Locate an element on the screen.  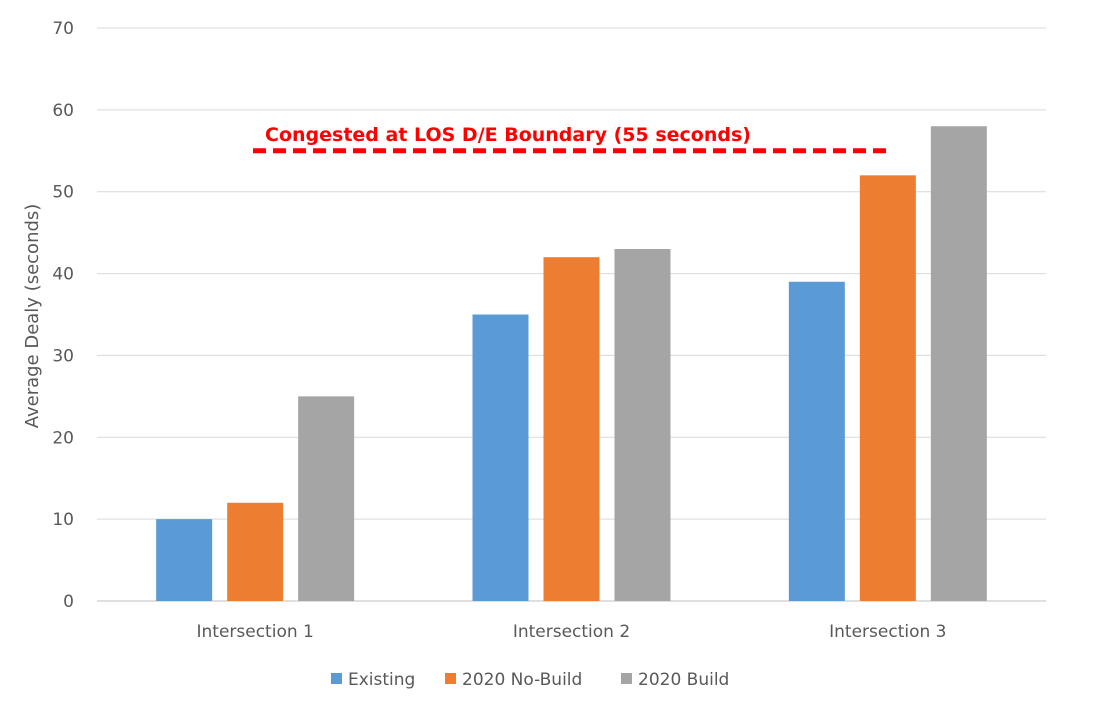
x-tick-label: Intersection 2 is located at coordinates (571, 632).